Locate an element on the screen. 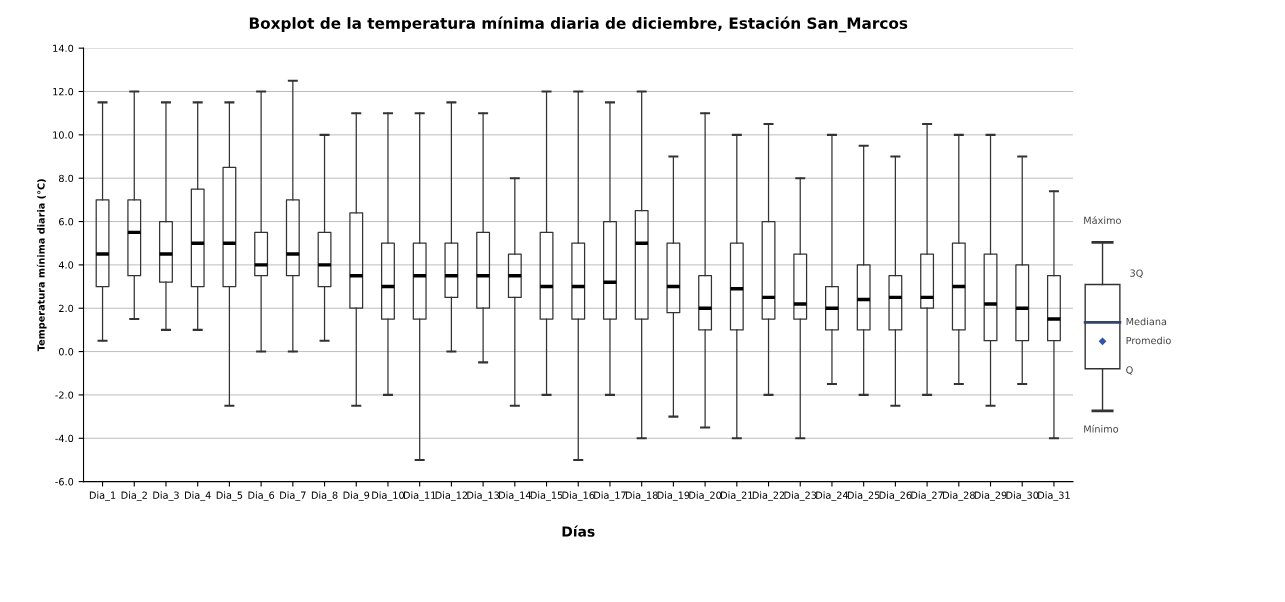 The height and width of the screenshot is (602, 1285). x-tick-label: Dia_14 is located at coordinates (515, 496).